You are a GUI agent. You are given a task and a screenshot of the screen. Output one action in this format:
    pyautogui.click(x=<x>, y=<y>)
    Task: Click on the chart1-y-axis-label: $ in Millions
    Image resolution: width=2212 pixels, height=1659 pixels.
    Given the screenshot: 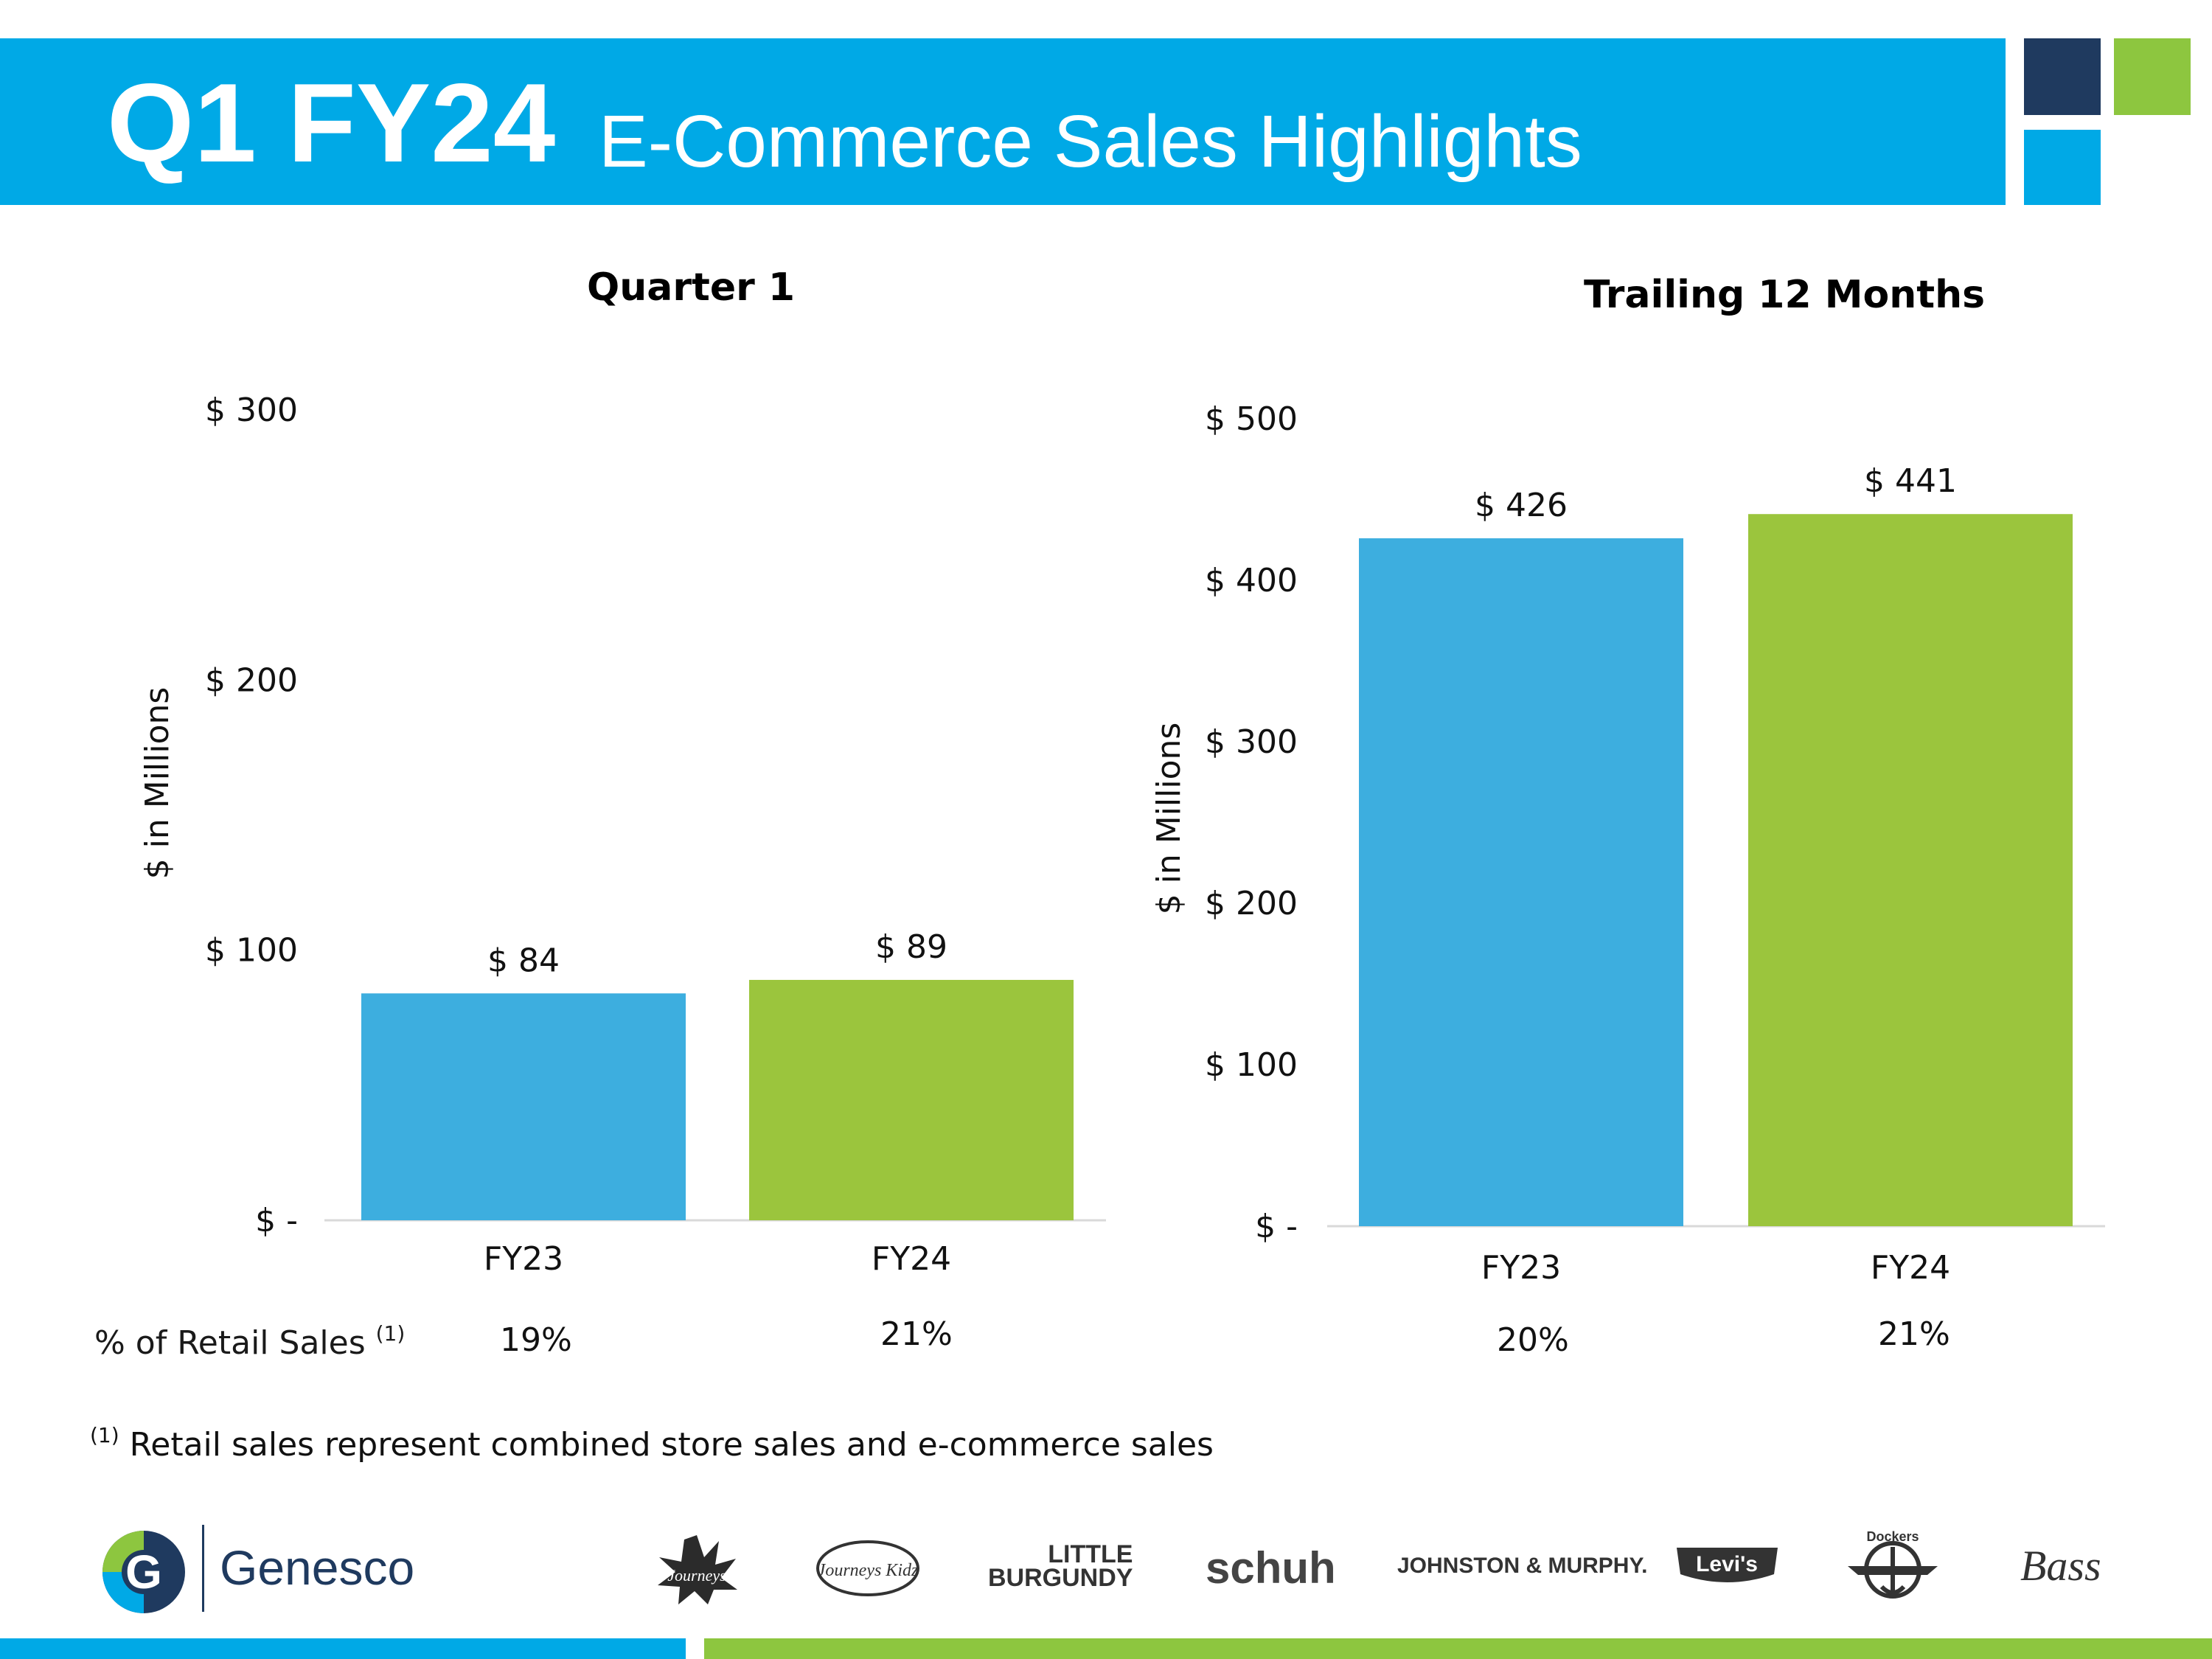 What is the action you would take?
    pyautogui.click(x=1169, y=819)
    